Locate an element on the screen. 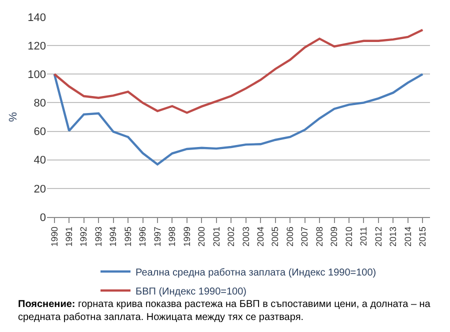 This screenshot has width=450, height=332. y-tick-label: 100 is located at coordinates (37, 74).